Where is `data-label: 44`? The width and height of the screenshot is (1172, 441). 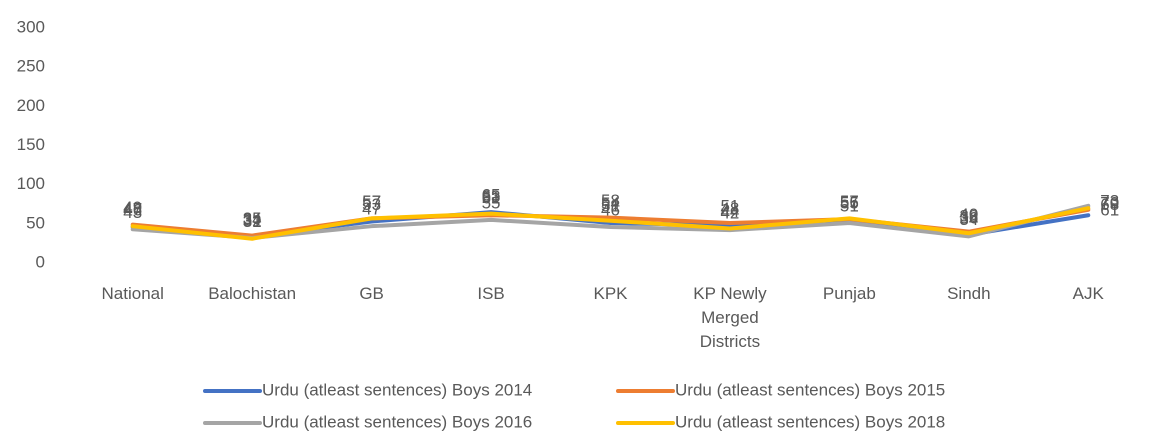 data-label: 44 is located at coordinates (729, 211).